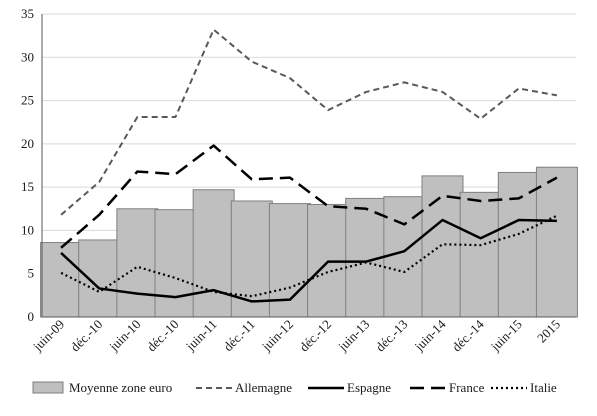  What do you see at coordinates (27, 56) in the screenshot?
I see `y-tick-label: 30` at bounding box center [27, 56].